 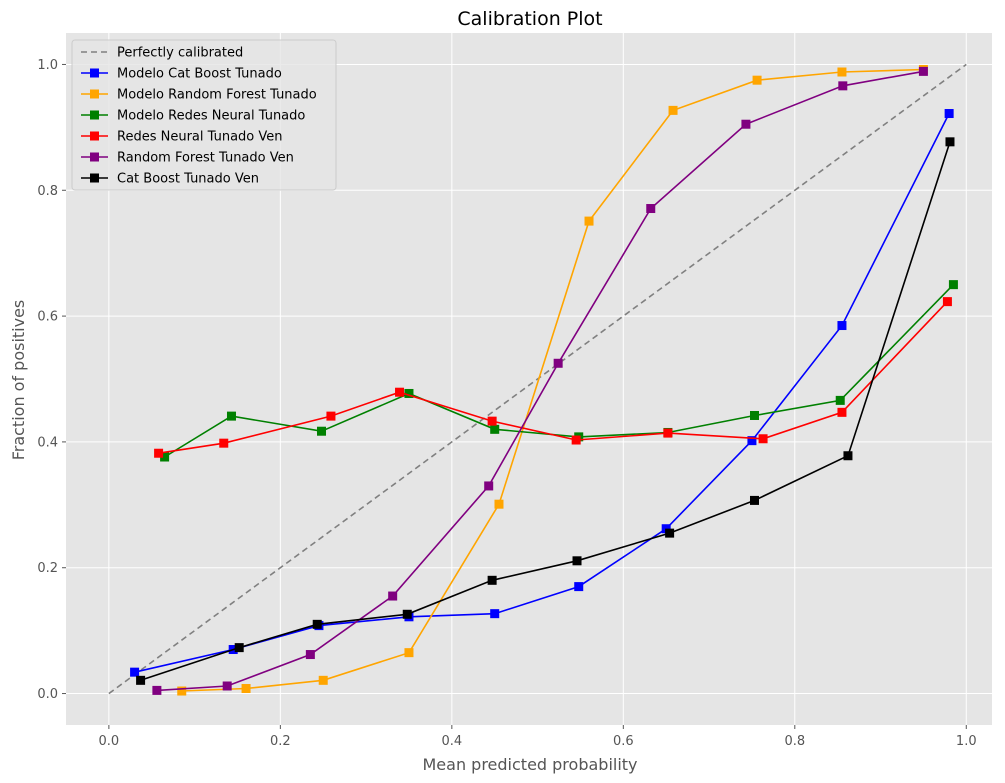 I want to click on legend-item: Random Forest Tunado Ven, so click(x=187, y=158).